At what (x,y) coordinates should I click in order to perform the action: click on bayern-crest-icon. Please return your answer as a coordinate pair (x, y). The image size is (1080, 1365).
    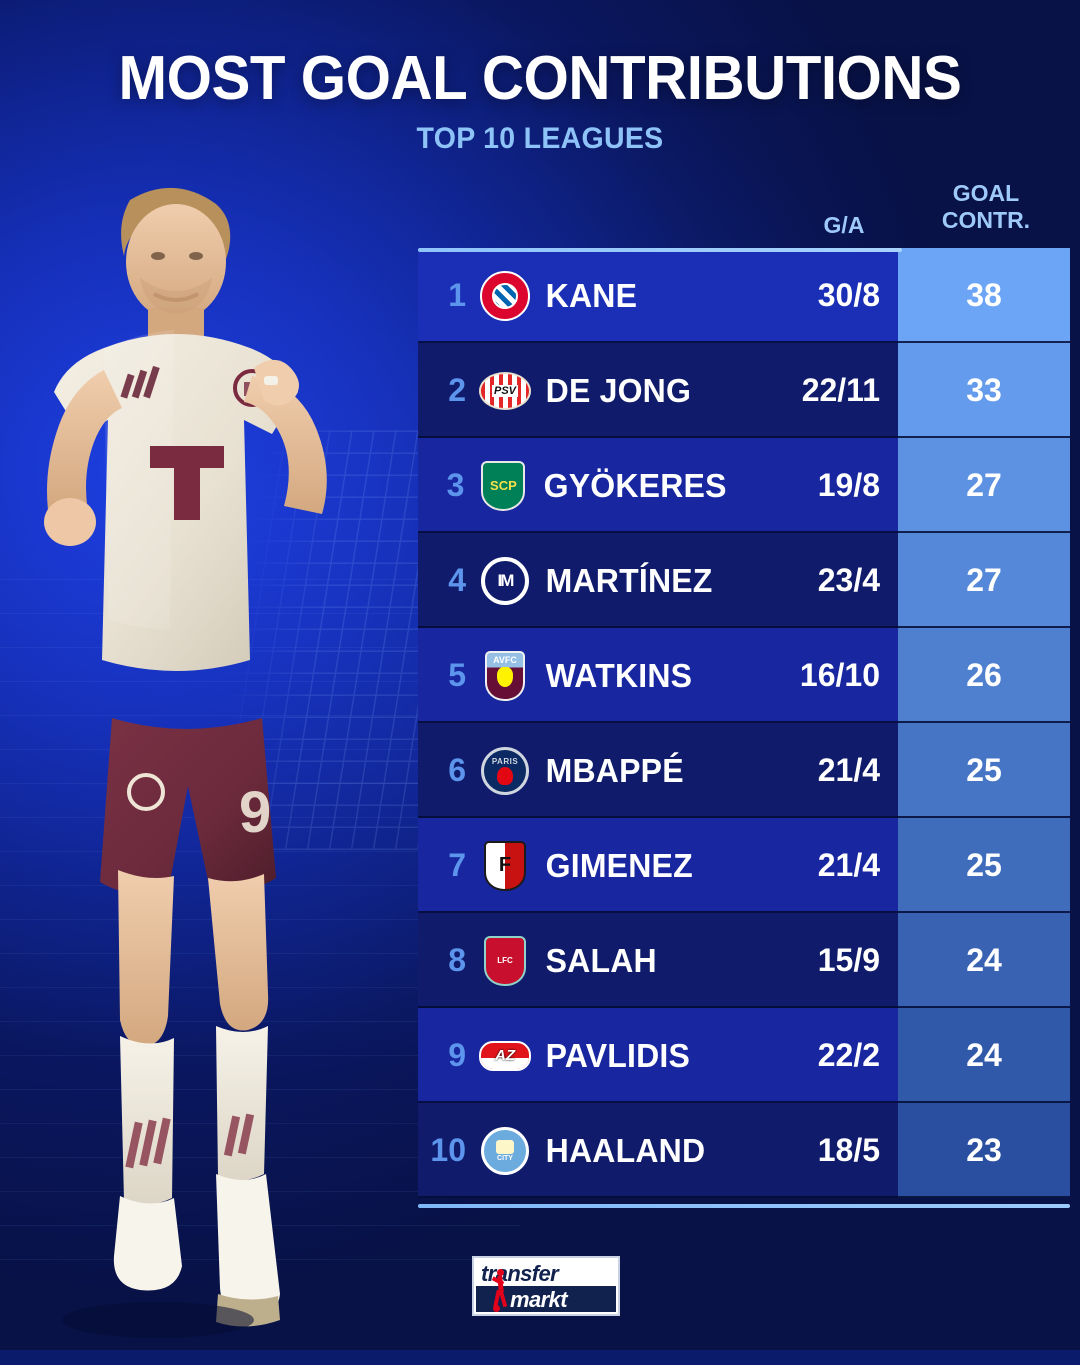
    Looking at the image, I should click on (505, 296).